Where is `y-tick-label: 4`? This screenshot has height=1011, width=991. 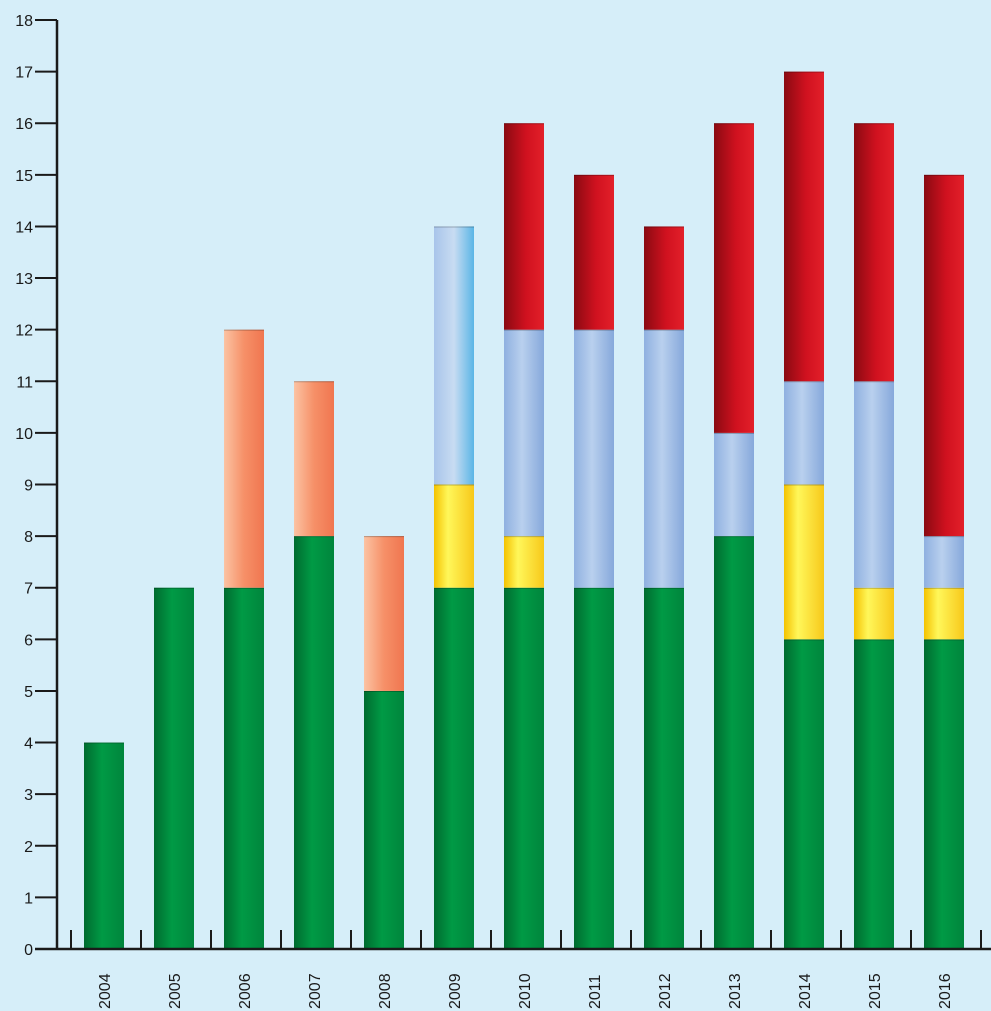
y-tick-label: 4 is located at coordinates (28, 744).